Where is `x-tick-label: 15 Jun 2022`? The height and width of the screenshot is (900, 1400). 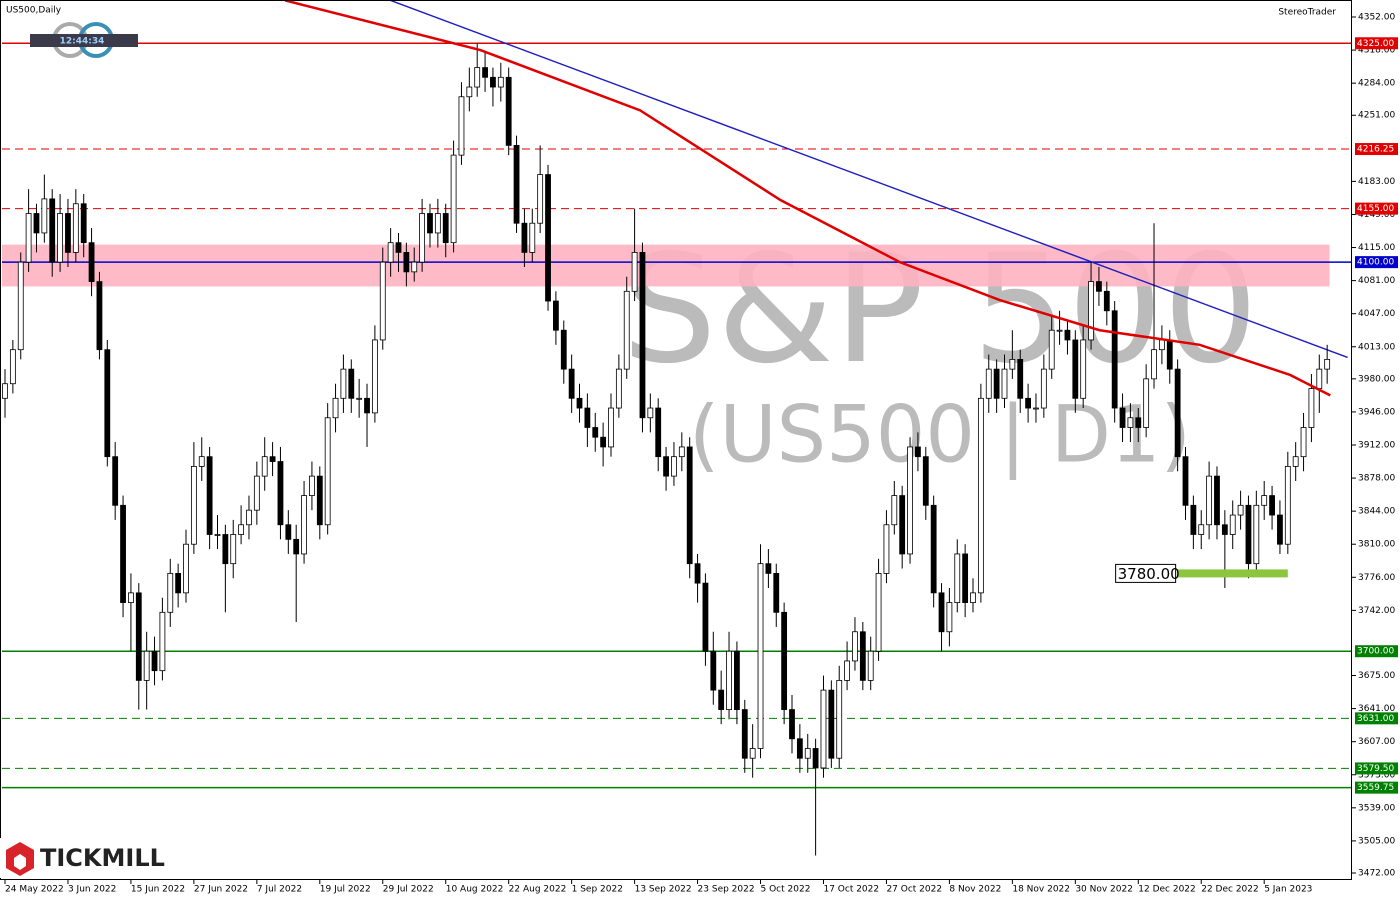 x-tick-label: 15 Jun 2022 is located at coordinates (158, 890).